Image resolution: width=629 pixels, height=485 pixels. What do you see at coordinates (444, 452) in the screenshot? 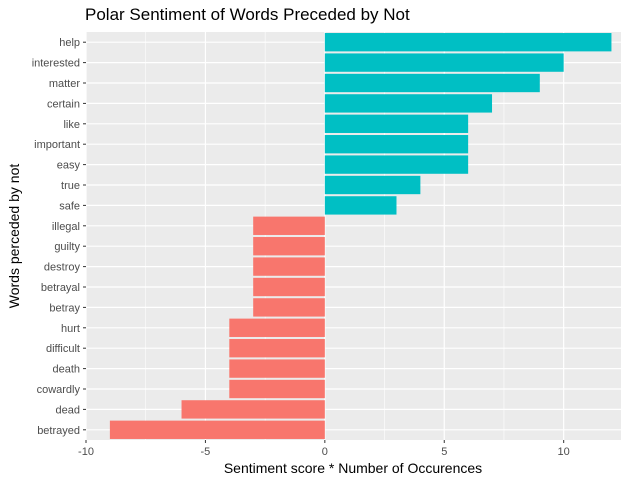
I see `x-tick-label: 5` at bounding box center [444, 452].